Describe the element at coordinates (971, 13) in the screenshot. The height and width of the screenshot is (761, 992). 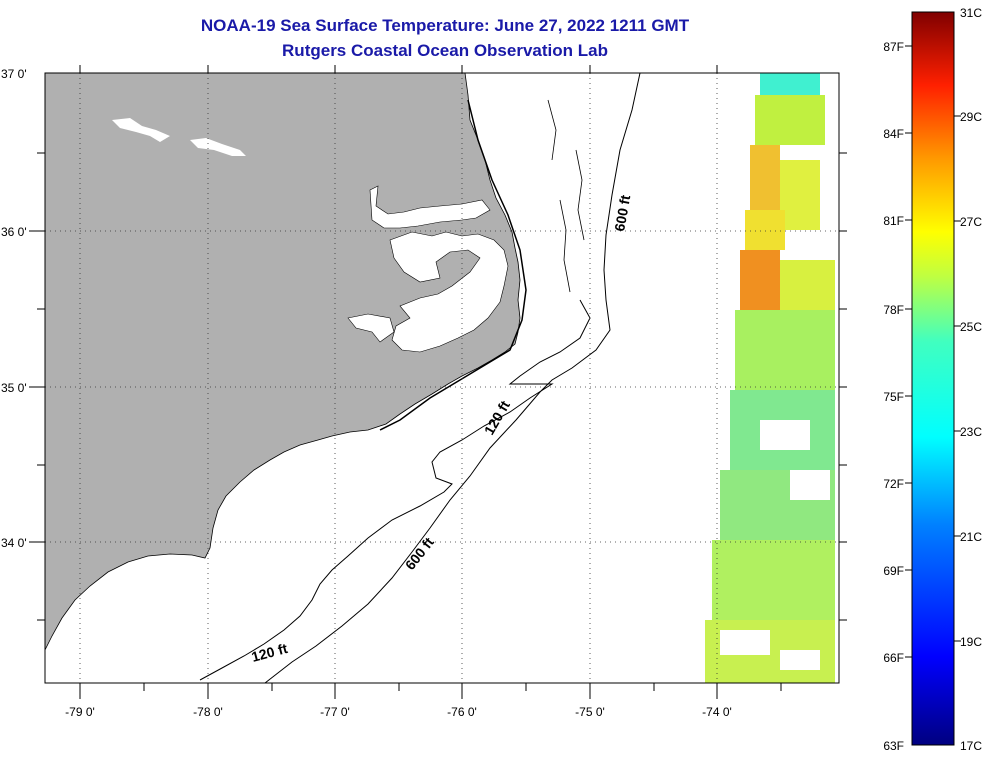
I see `cb-label-31C: 31C` at that location.